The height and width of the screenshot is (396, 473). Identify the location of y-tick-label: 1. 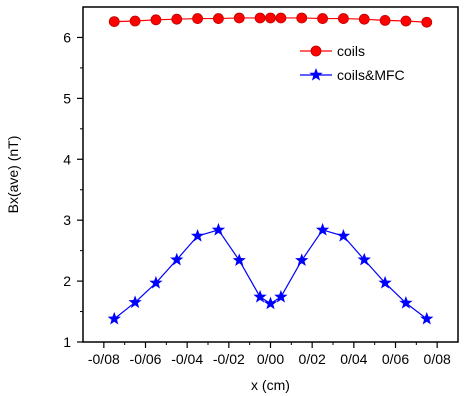
(67, 342).